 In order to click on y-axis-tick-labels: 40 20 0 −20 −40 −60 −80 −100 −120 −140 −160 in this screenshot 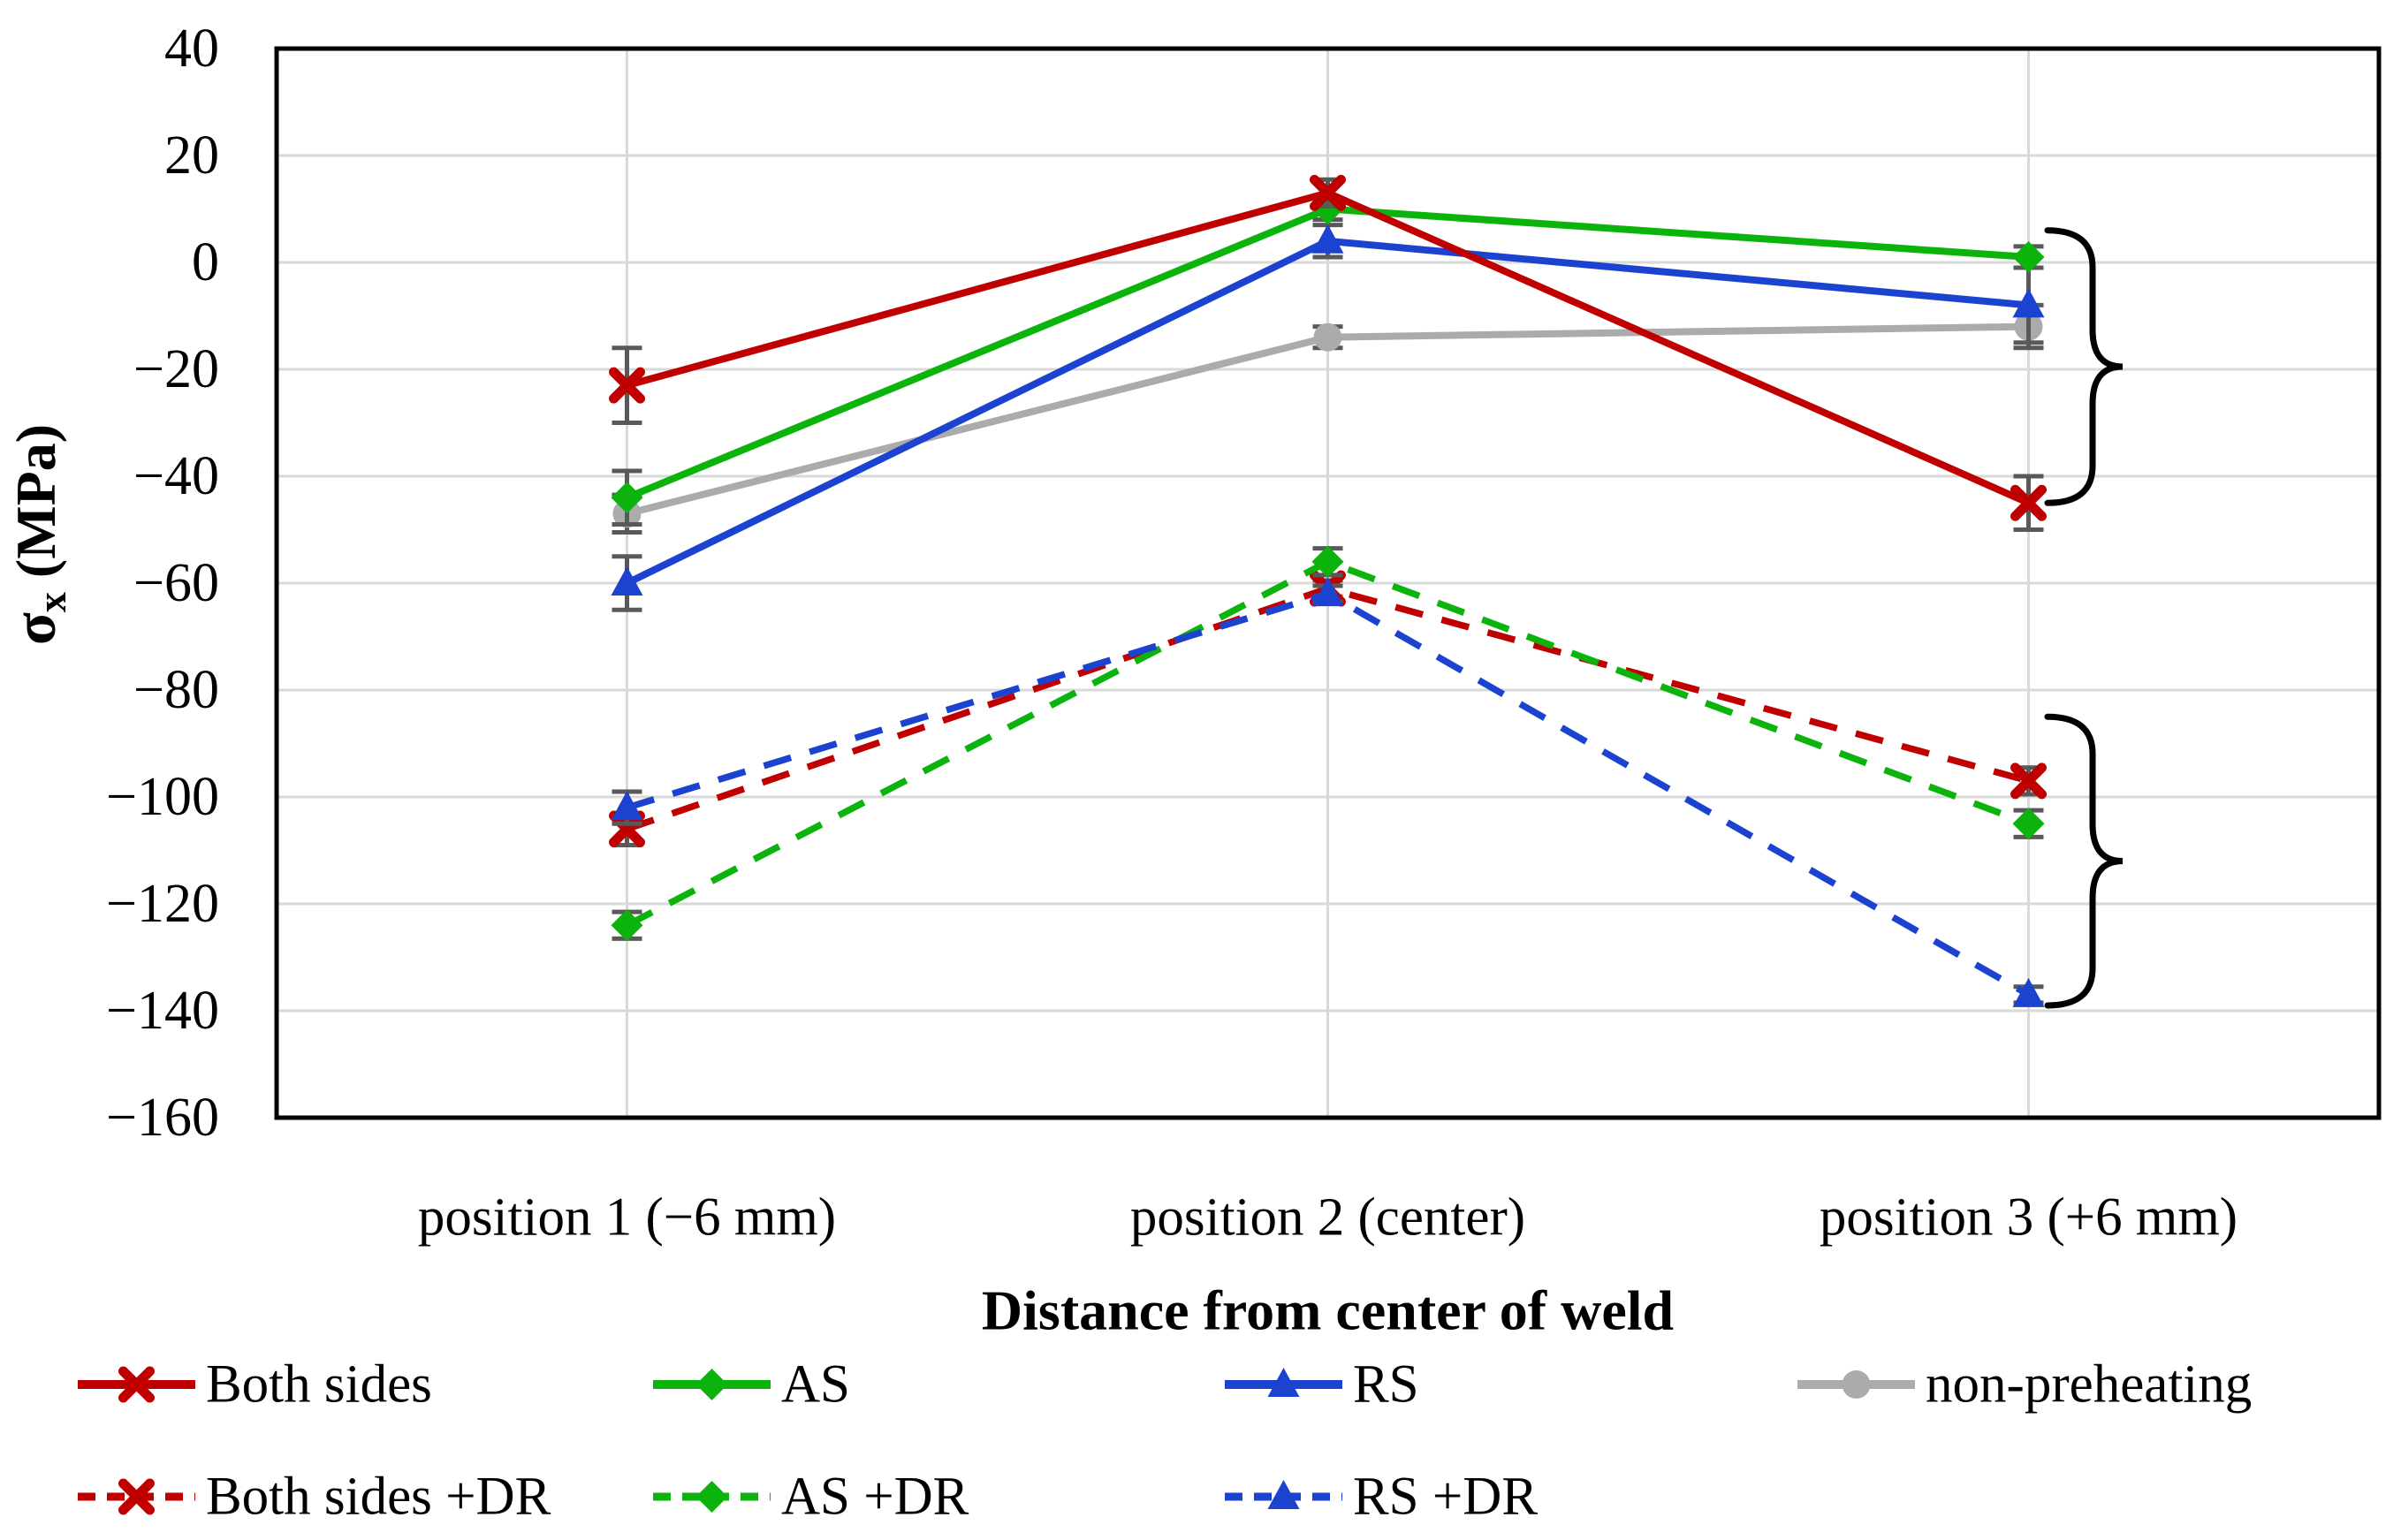, I will do `click(162, 583)`.